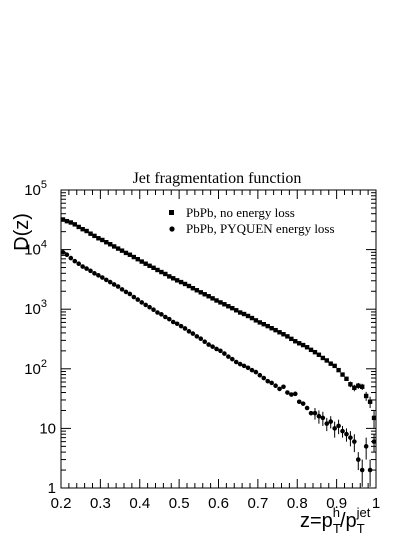 The height and width of the screenshot is (535, 414). What do you see at coordinates (35, 308) in the screenshot?
I see `y-tick-label: 10³` at bounding box center [35, 308].